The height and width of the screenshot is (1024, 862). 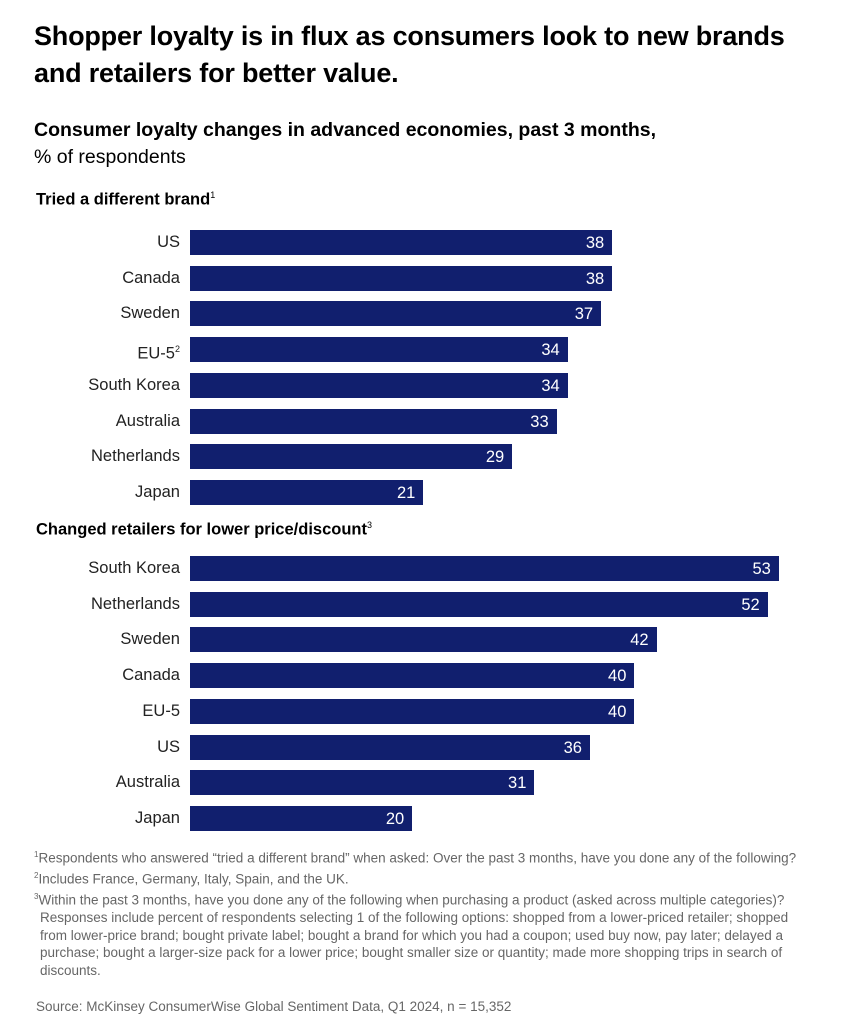 I want to click on data-label: 53, so click(x=761, y=569).